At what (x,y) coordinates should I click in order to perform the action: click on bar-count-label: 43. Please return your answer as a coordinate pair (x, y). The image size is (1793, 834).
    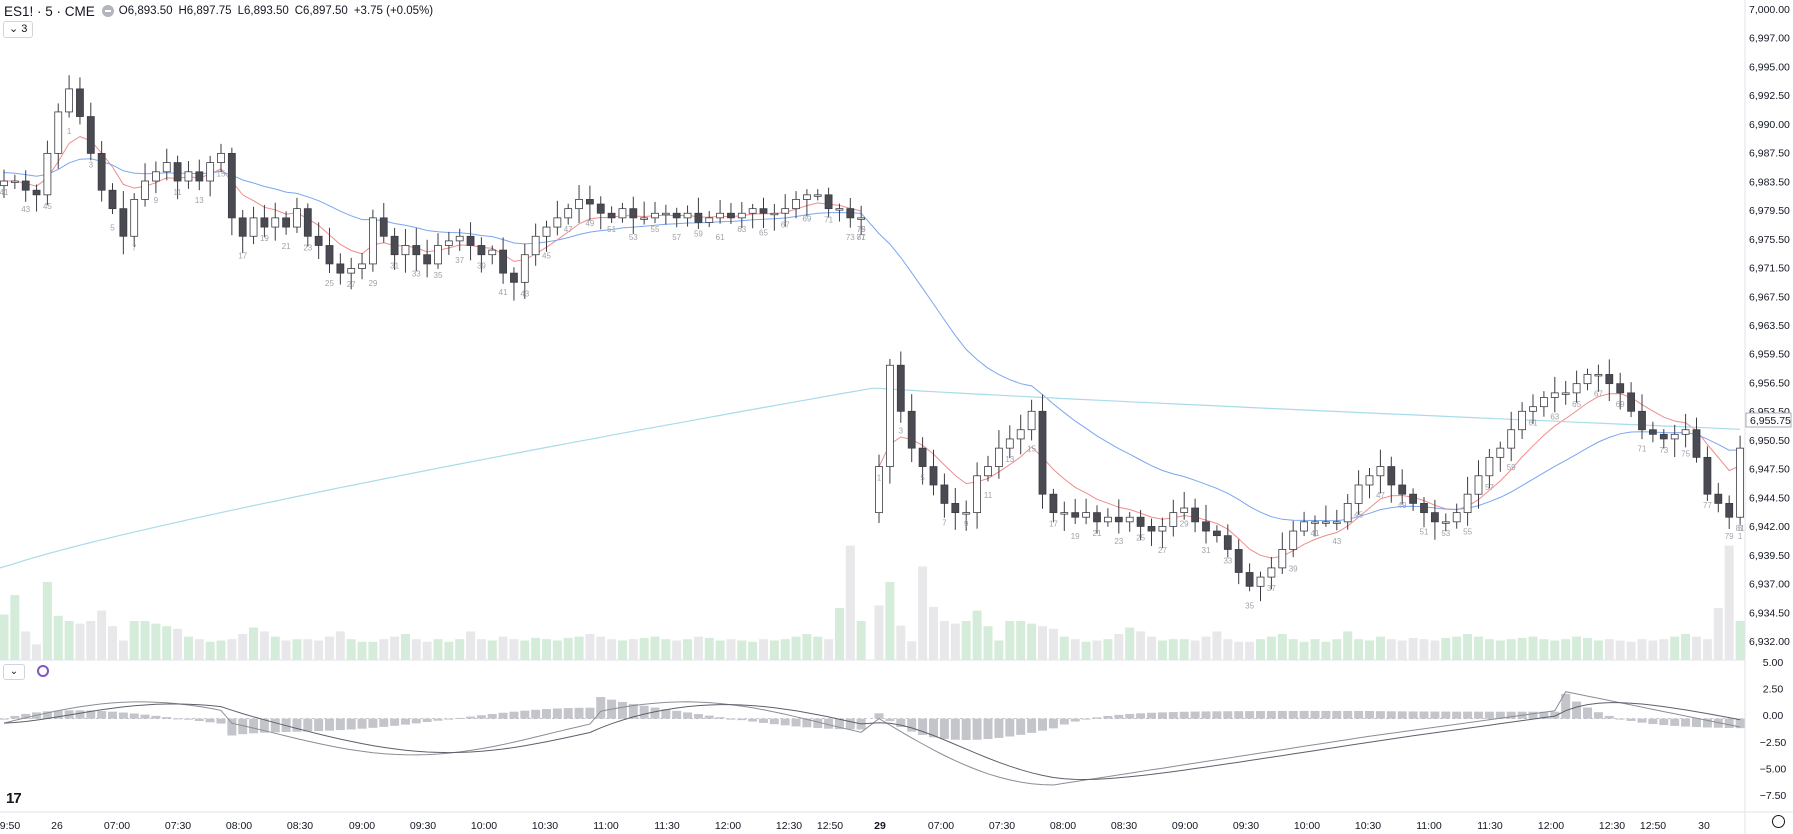
    Looking at the image, I should click on (524, 293).